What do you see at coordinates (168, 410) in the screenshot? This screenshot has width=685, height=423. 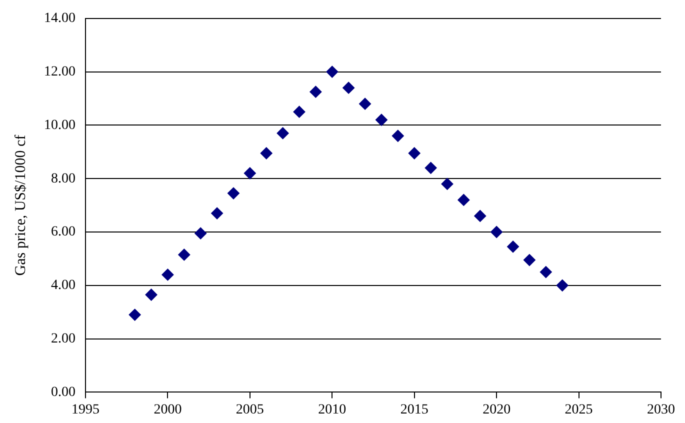 I see `x-tick-label: 2000` at bounding box center [168, 410].